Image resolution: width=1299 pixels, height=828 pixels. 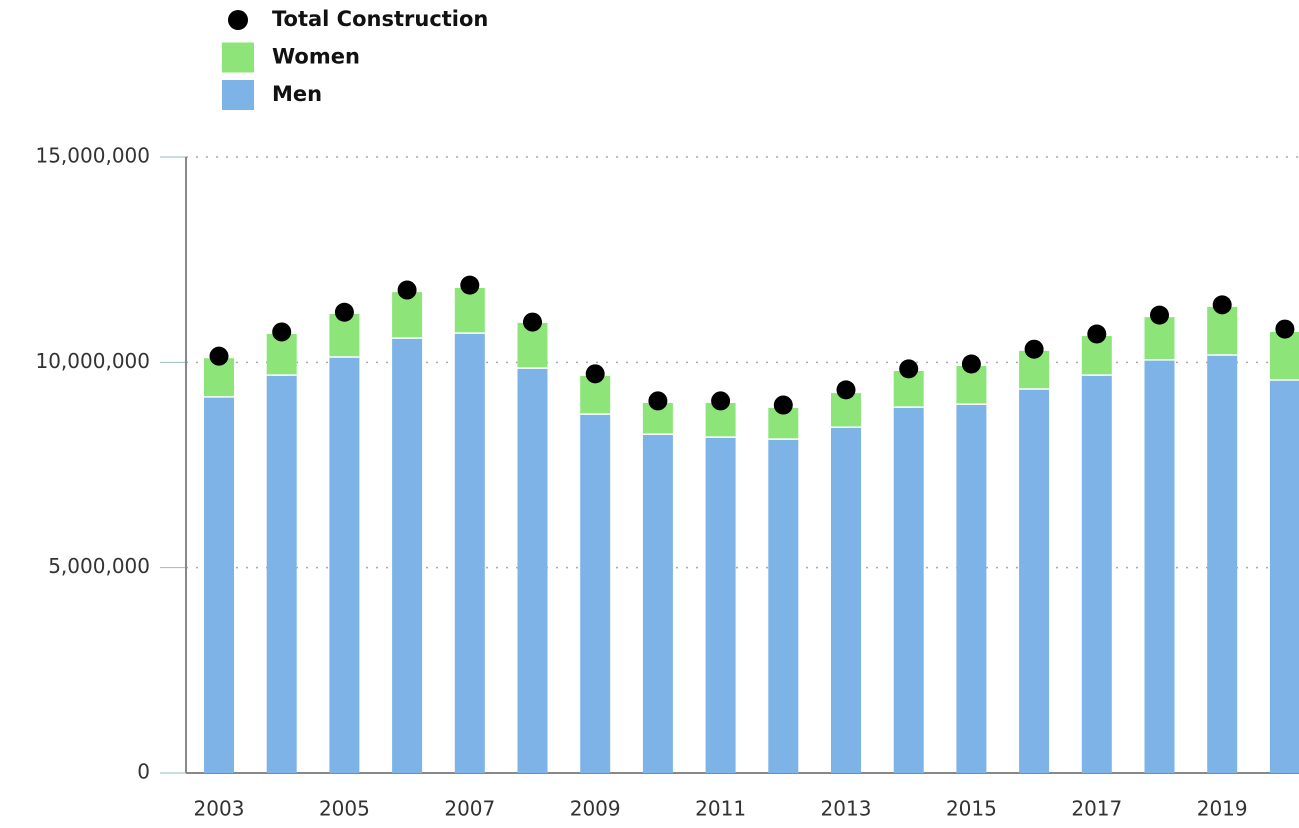 What do you see at coordinates (720, 809) in the screenshot?
I see `x-tick-label: 2011` at bounding box center [720, 809].